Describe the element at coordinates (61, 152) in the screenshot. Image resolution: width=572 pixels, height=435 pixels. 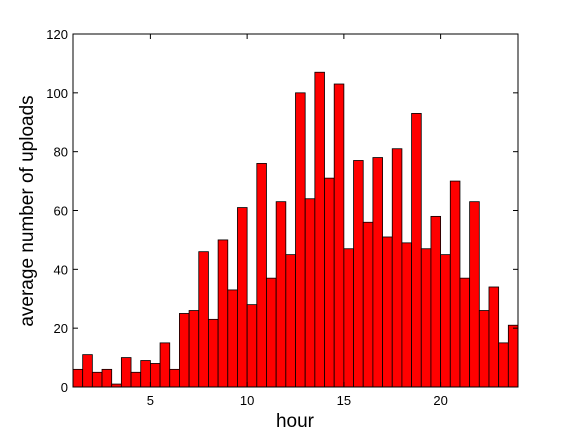
I see `y-tick-label: 80` at that location.